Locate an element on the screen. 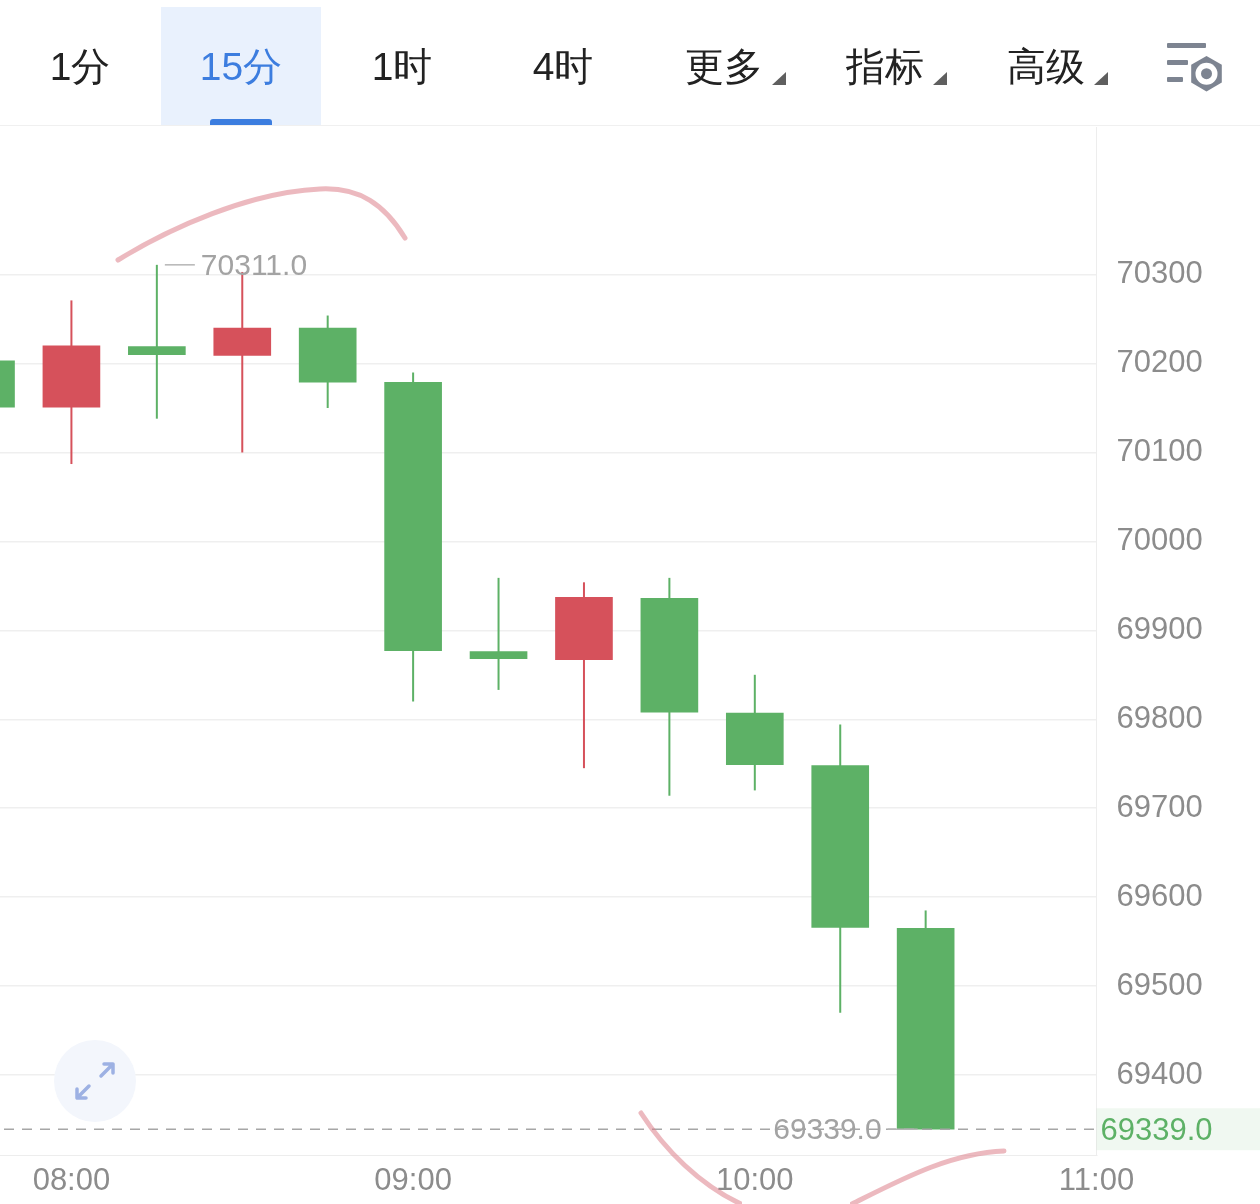  ref-line-label: 69339.0 is located at coordinates (1156, 1129).